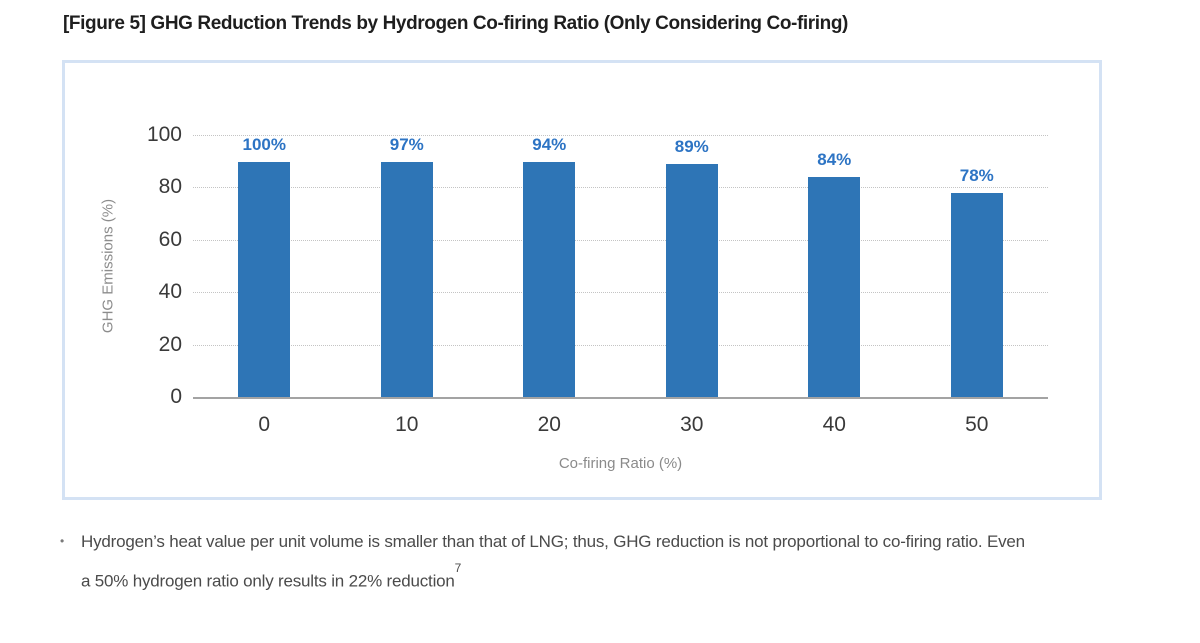  I want to click on footnote-superscript: 7, so click(458, 568).